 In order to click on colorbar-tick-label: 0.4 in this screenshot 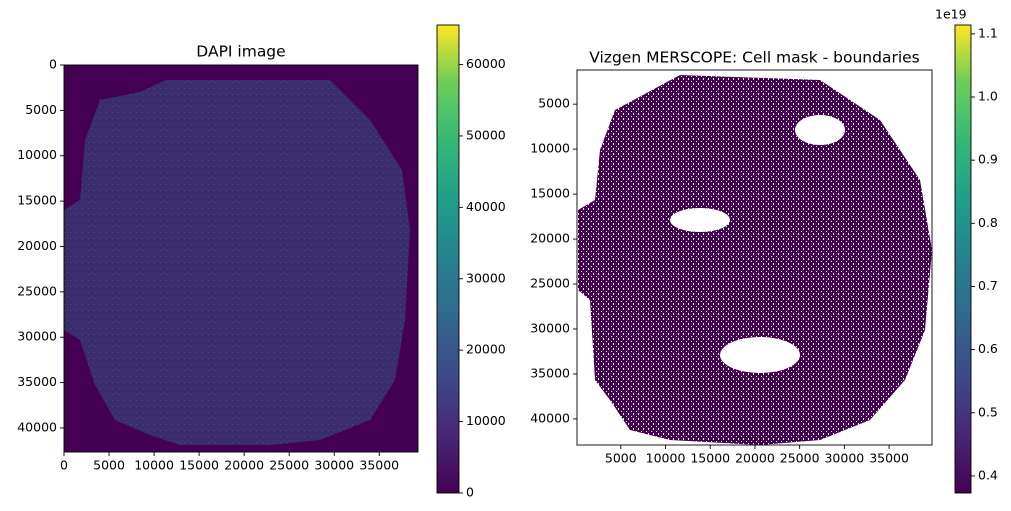, I will do `click(988, 474)`.